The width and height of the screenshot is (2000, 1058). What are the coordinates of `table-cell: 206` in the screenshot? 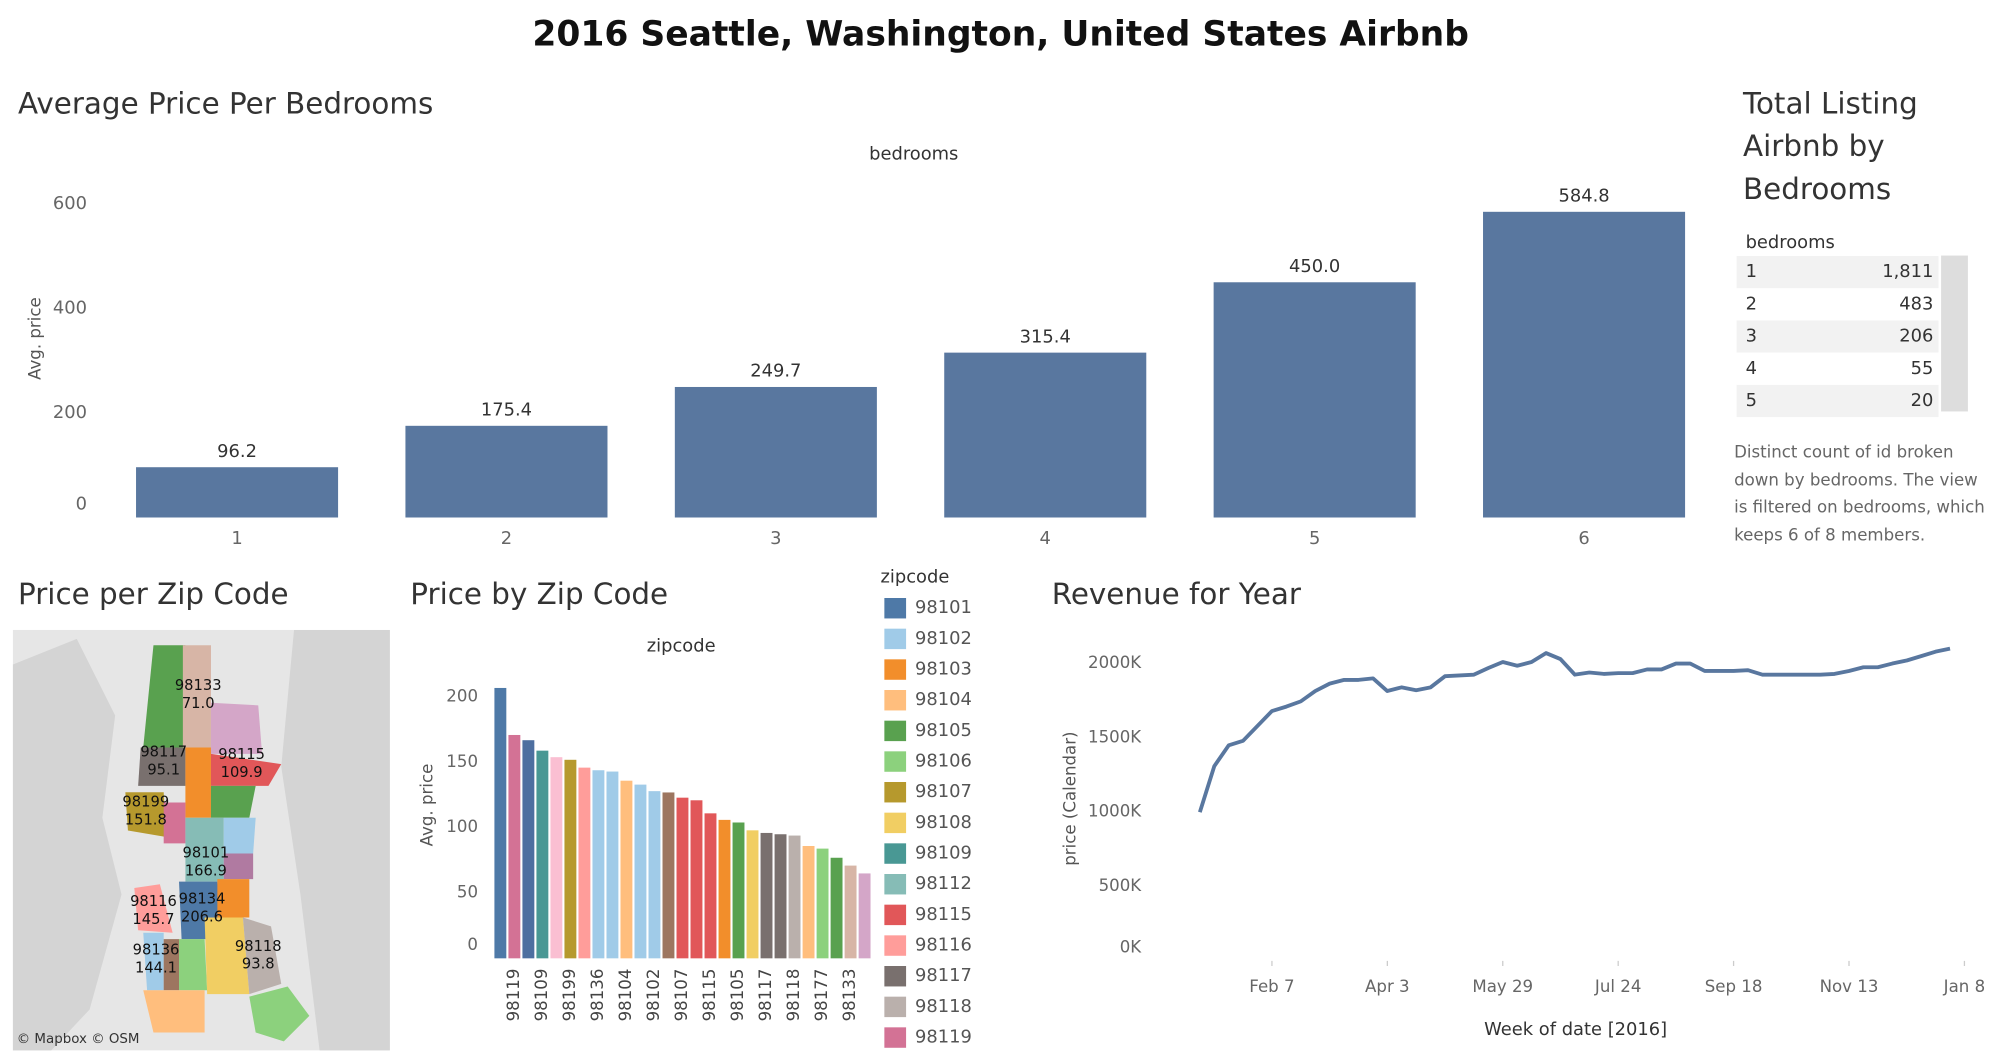 It's located at (1916, 336).